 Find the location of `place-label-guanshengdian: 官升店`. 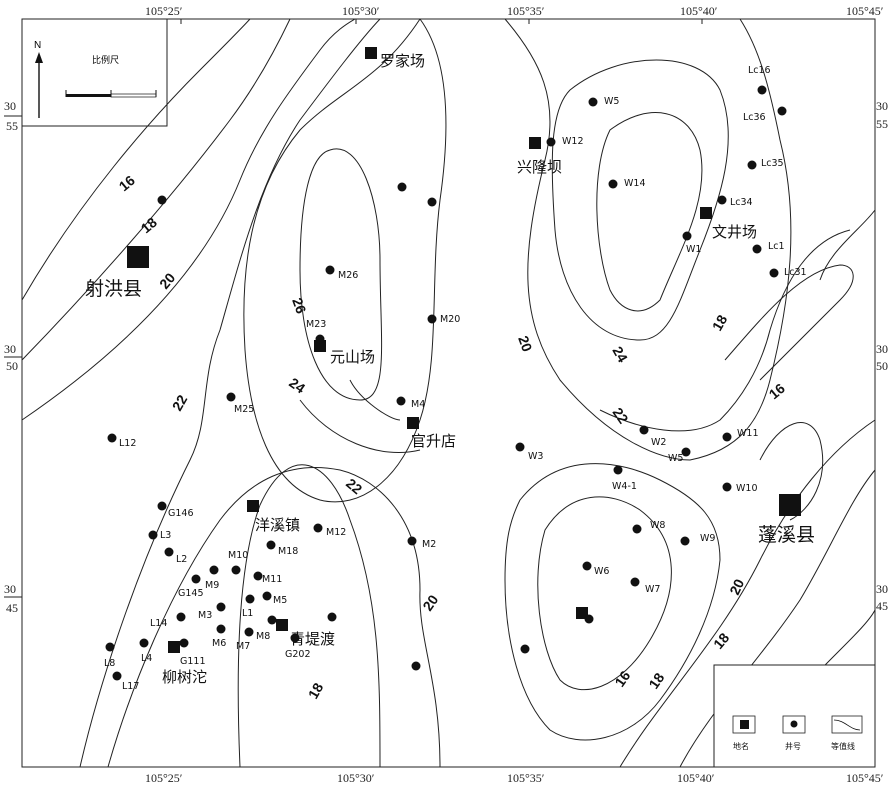

place-label-guanshengdian: 官升店 is located at coordinates (433, 441).